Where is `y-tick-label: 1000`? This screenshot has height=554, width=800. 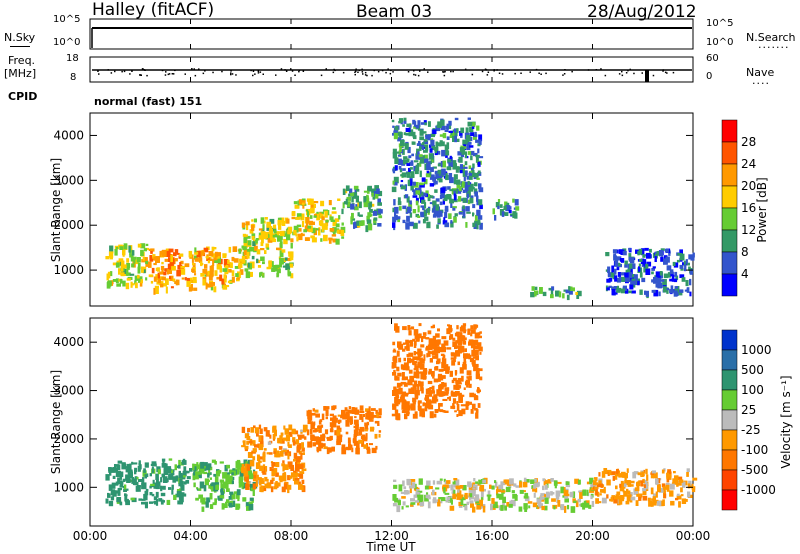 y-tick-label: 1000 is located at coordinates (68, 487).